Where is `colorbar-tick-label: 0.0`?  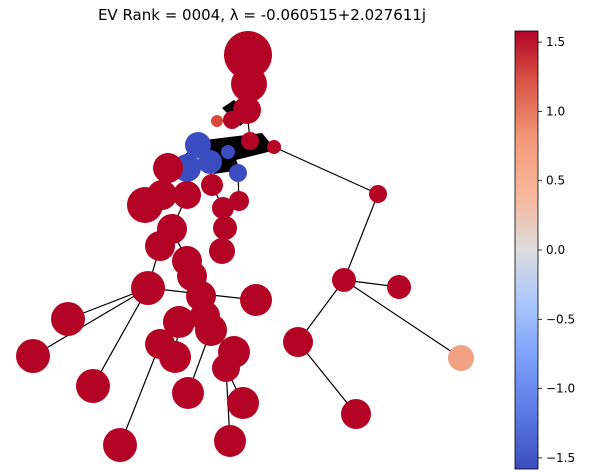 colorbar-tick-label: 0.0 is located at coordinates (555, 250).